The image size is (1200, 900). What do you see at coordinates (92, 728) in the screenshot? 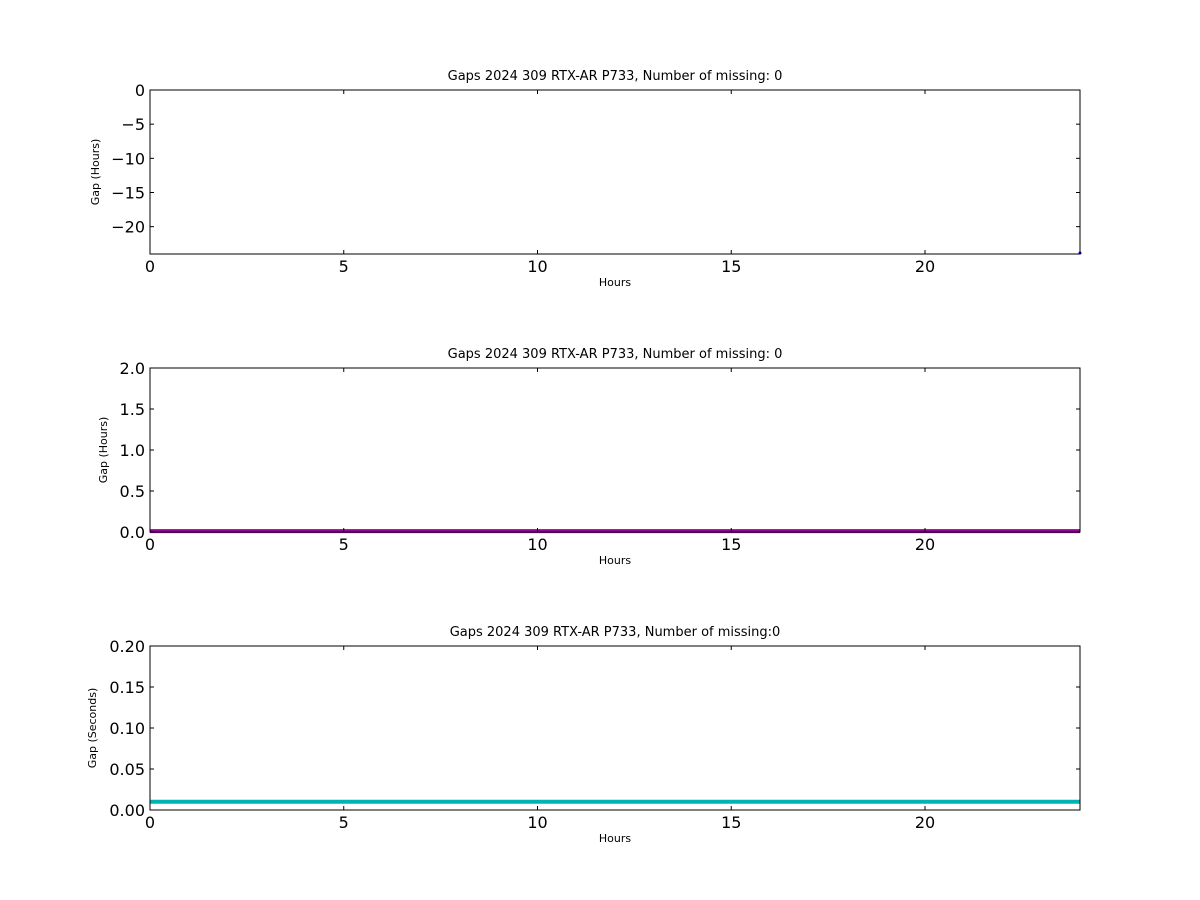
I see `y-axis-label: Gap (Seconds)` at bounding box center [92, 728].